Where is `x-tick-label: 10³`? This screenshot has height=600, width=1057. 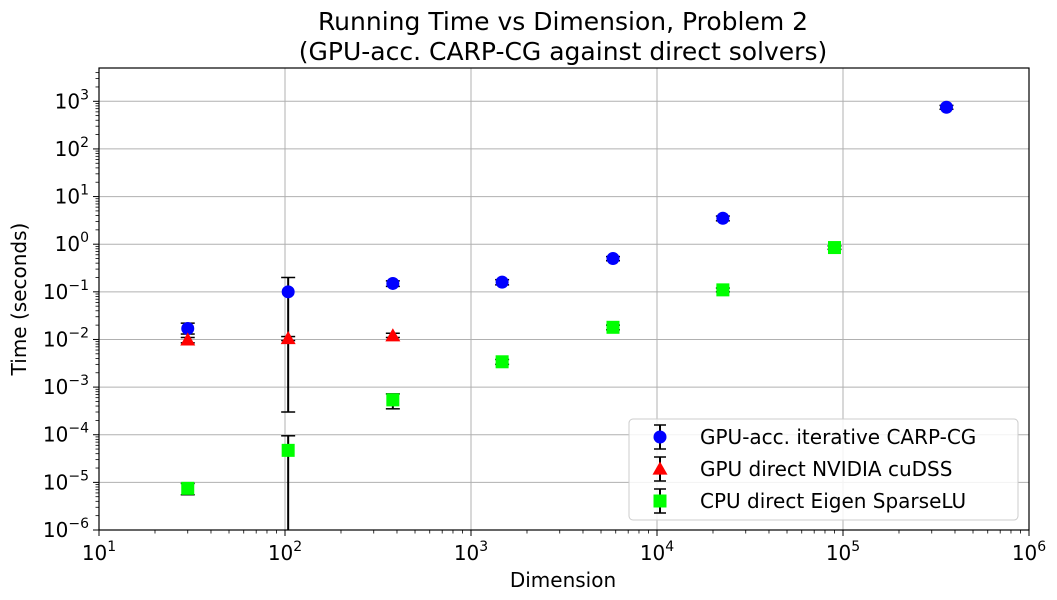 x-tick-label: 10³ is located at coordinates (471, 552).